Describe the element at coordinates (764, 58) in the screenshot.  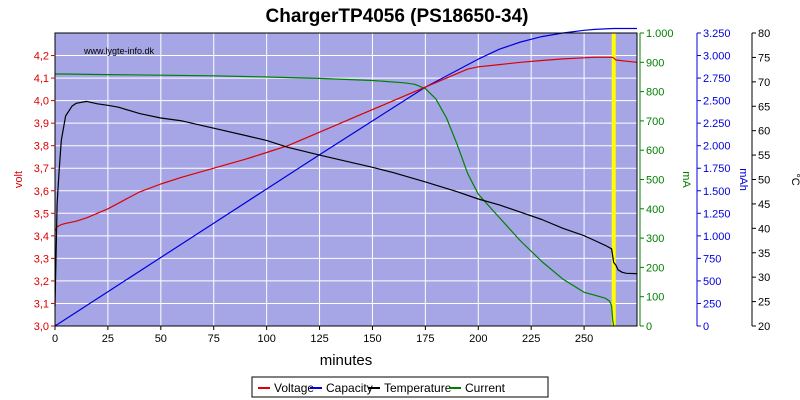
I see `temp-tick-label: 75` at that location.